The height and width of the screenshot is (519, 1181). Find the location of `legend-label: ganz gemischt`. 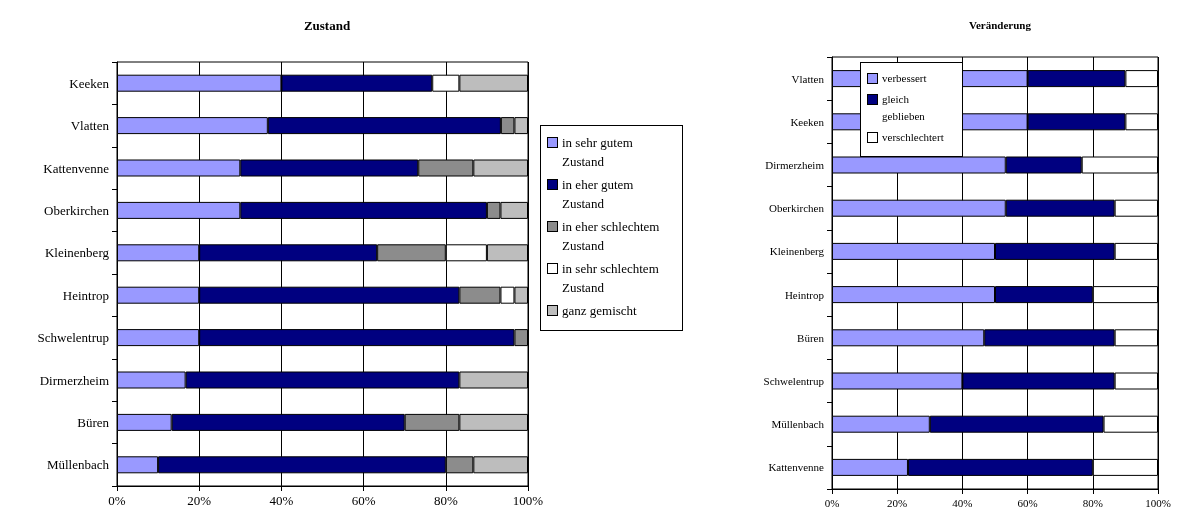

legend-label: ganz gemischt is located at coordinates (600, 311).